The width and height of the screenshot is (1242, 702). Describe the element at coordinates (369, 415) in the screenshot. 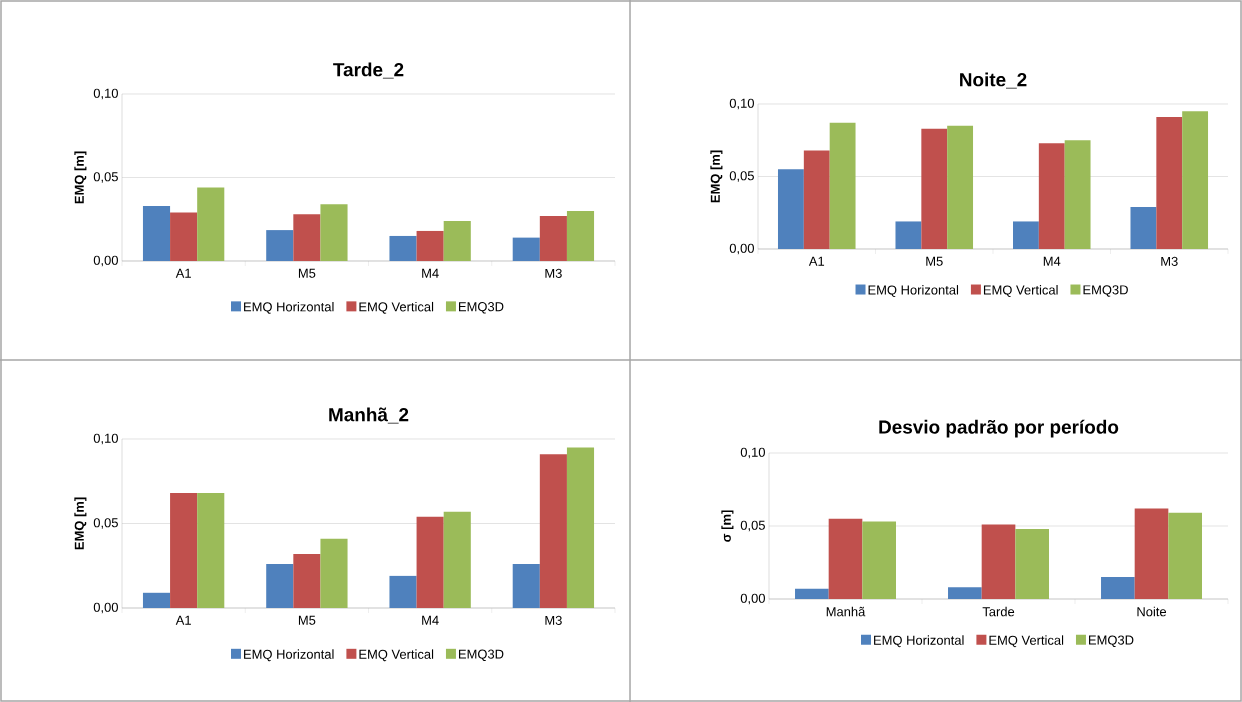

I see `chart-title: Manhã_2` at that location.